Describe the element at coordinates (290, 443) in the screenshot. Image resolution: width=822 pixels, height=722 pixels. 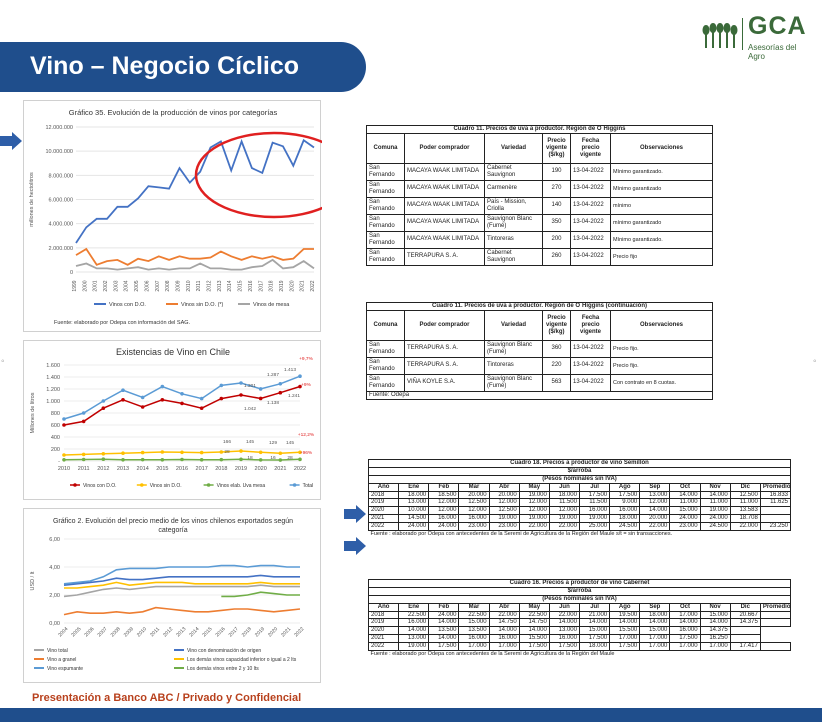
I see `data-label: 145` at that location.